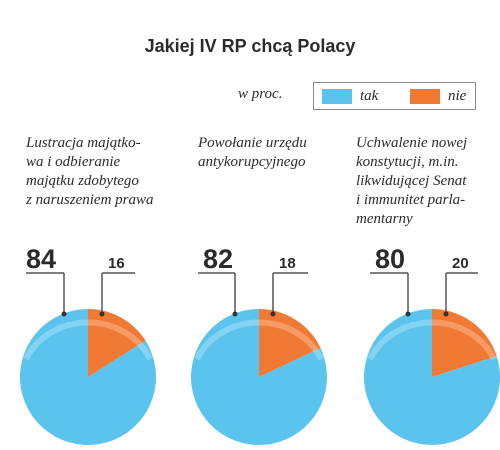  Describe the element at coordinates (260, 94) in the screenshot. I see `unit-label: w proc.` at that location.